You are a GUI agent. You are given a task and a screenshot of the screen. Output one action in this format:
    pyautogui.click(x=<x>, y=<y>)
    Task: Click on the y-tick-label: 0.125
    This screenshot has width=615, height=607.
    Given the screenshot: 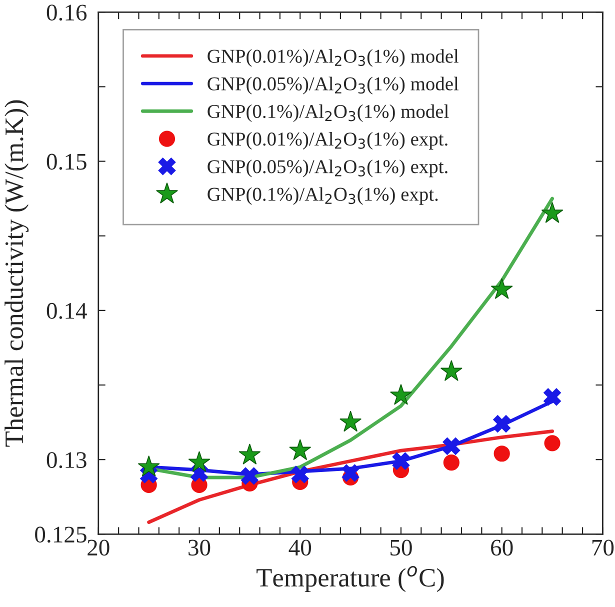 What is the action you would take?
    pyautogui.click(x=60, y=534)
    